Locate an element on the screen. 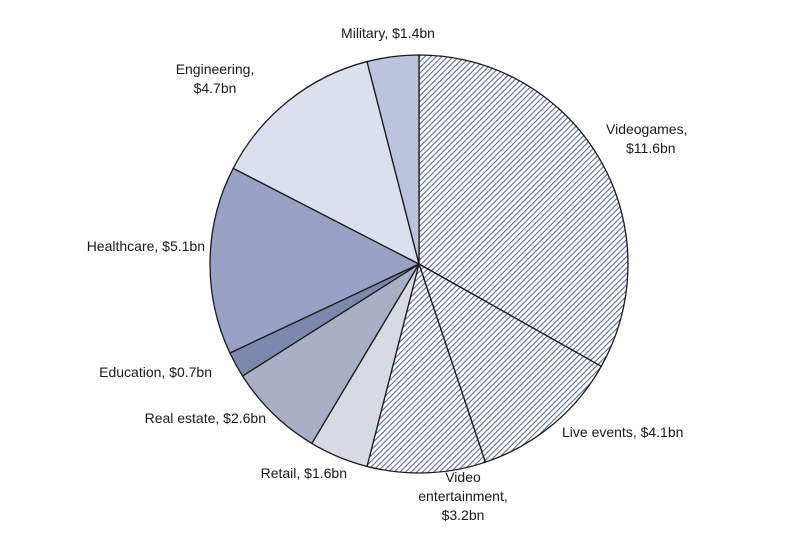 The image size is (794, 545). label-retail: Retail, $1.6bn is located at coordinates (303, 473).